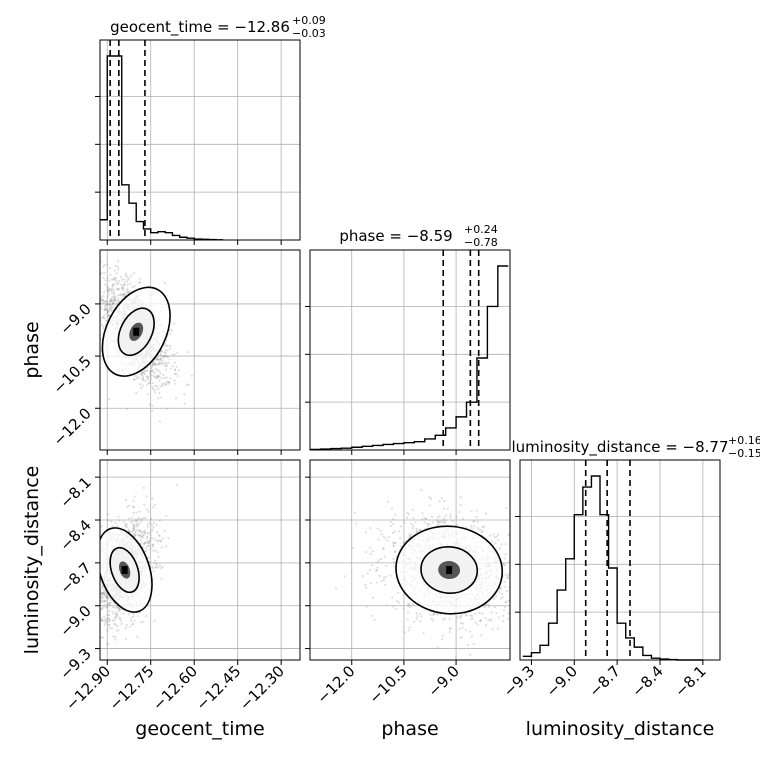 Image resolution: width=760 pixels, height=760 pixels. Describe the element at coordinates (443, 681) in the screenshot. I see `xtick-label-phase: −9.0` at that location.